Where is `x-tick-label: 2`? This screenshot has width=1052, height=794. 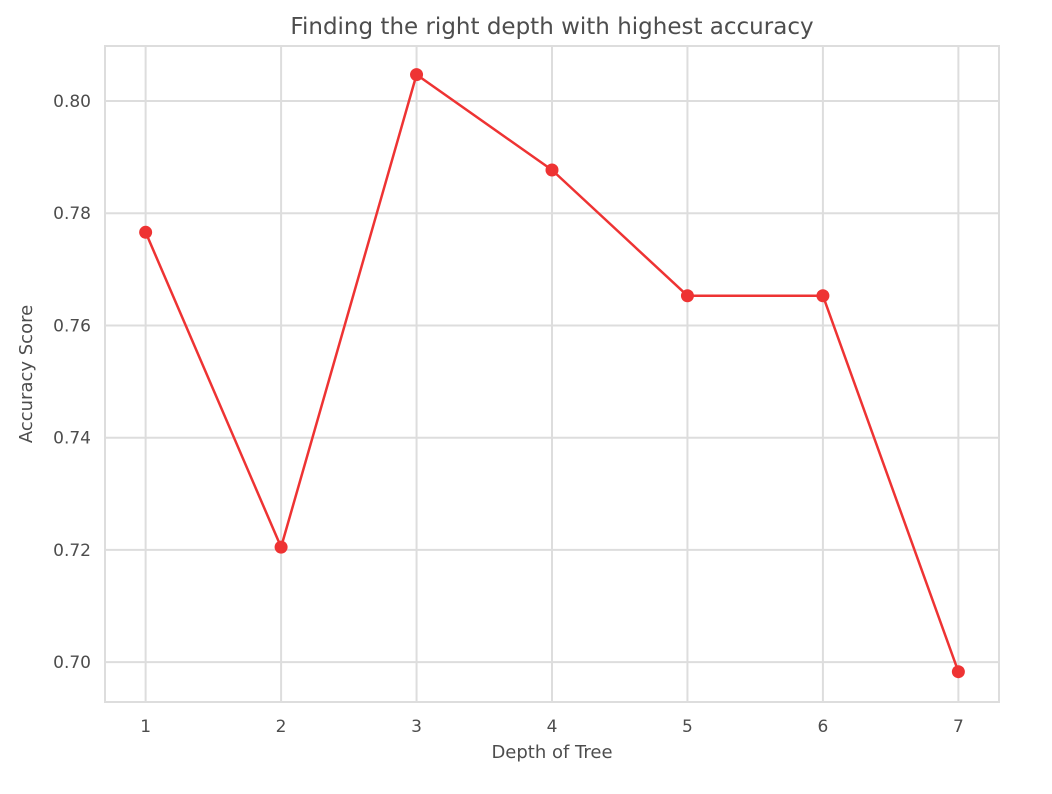 x-tick-label: 2 is located at coordinates (281, 727).